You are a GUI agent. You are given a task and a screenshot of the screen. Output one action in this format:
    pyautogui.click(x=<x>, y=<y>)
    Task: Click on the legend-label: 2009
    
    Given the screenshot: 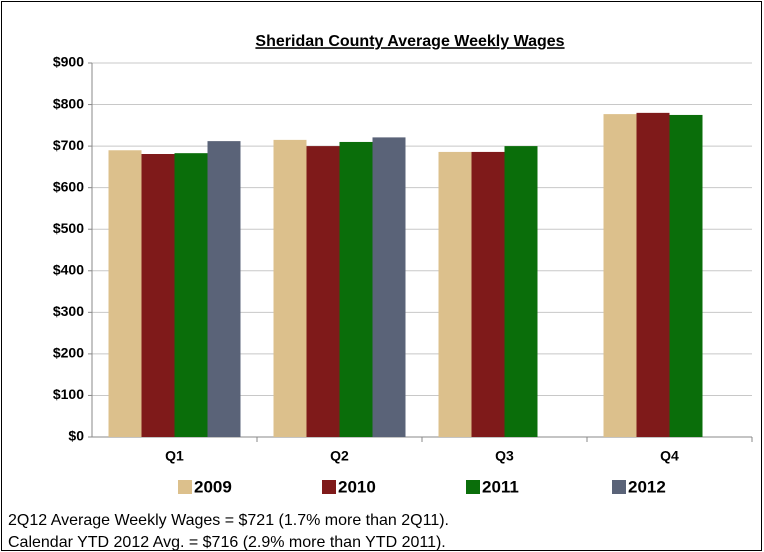 What is the action you would take?
    pyautogui.click(x=213, y=486)
    